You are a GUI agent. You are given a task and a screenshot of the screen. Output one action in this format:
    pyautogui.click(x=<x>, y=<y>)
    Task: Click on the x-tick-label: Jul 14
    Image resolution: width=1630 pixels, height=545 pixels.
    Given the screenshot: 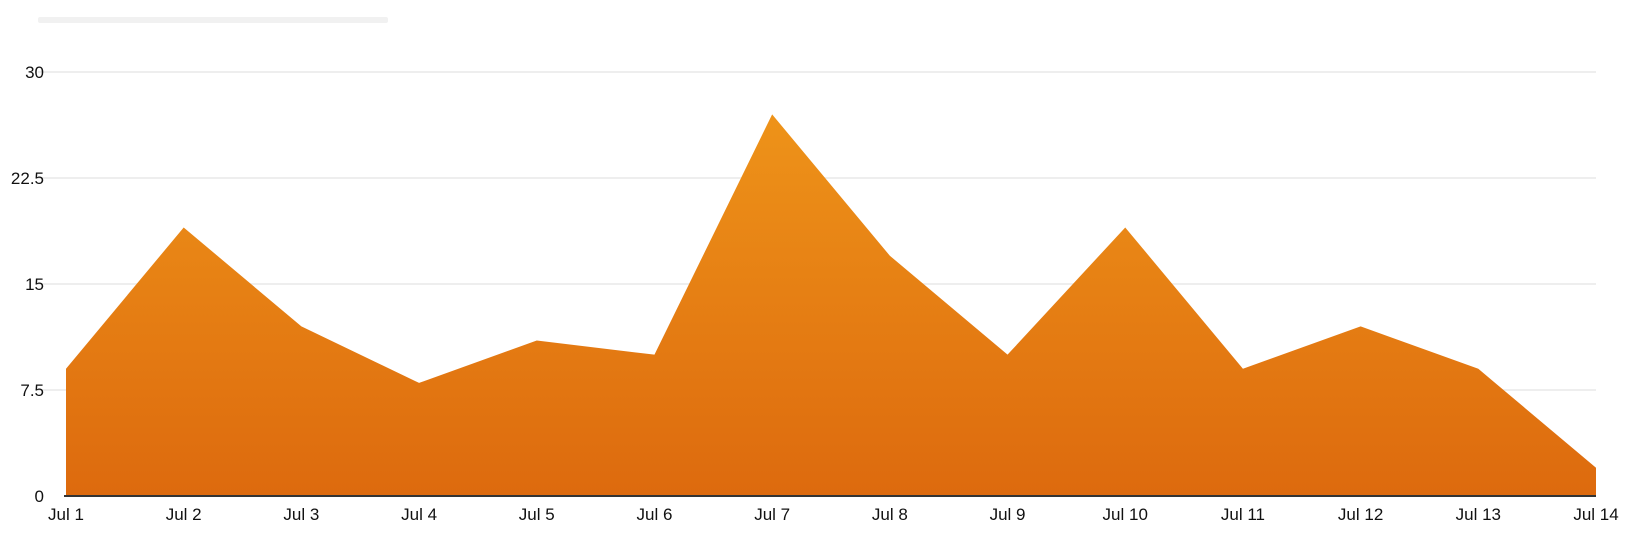 What is the action you would take?
    pyautogui.click(x=1595, y=514)
    